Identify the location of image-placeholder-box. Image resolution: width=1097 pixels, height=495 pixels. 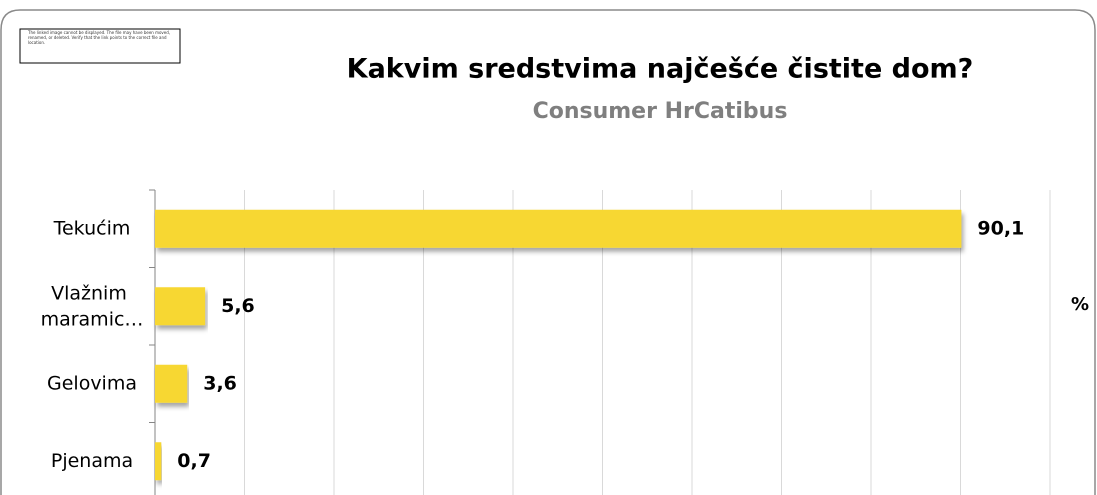
(100, 46).